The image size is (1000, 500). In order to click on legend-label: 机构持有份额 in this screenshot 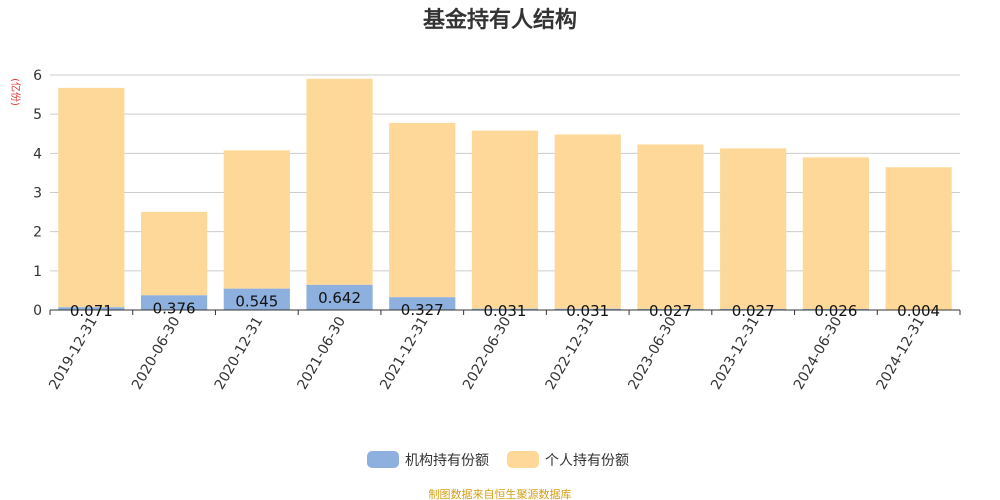, I will do `click(447, 461)`.